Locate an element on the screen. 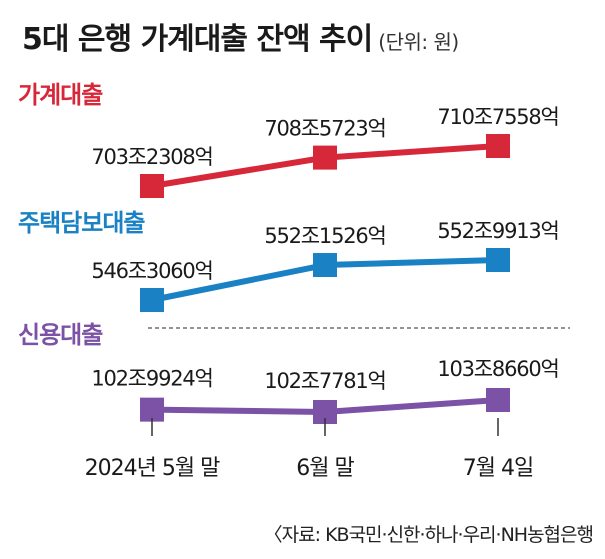 The image size is (605, 559). data-label-household-1: 708조5723억 is located at coordinates (324, 129).